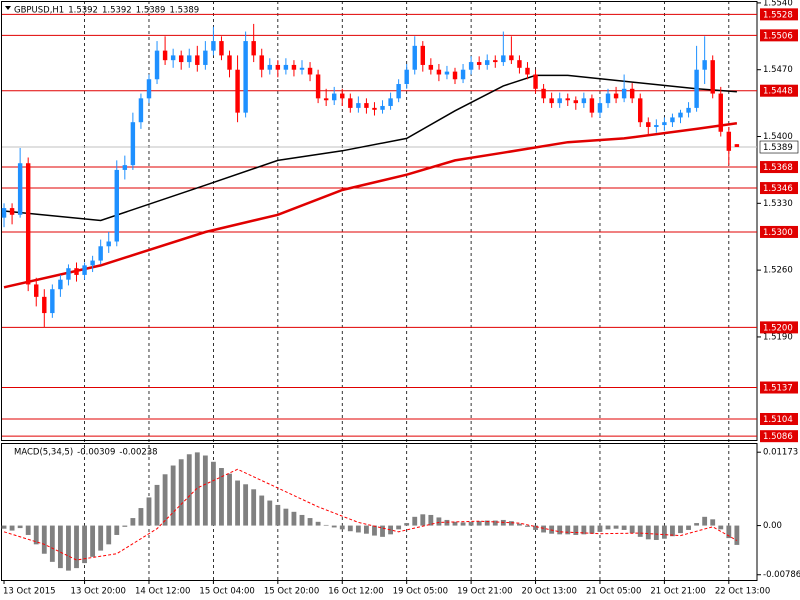 The width and height of the screenshot is (800, 600). What do you see at coordinates (484, 592) in the screenshot?
I see `x-tick-label: 19 Oct 21:00` at bounding box center [484, 592].